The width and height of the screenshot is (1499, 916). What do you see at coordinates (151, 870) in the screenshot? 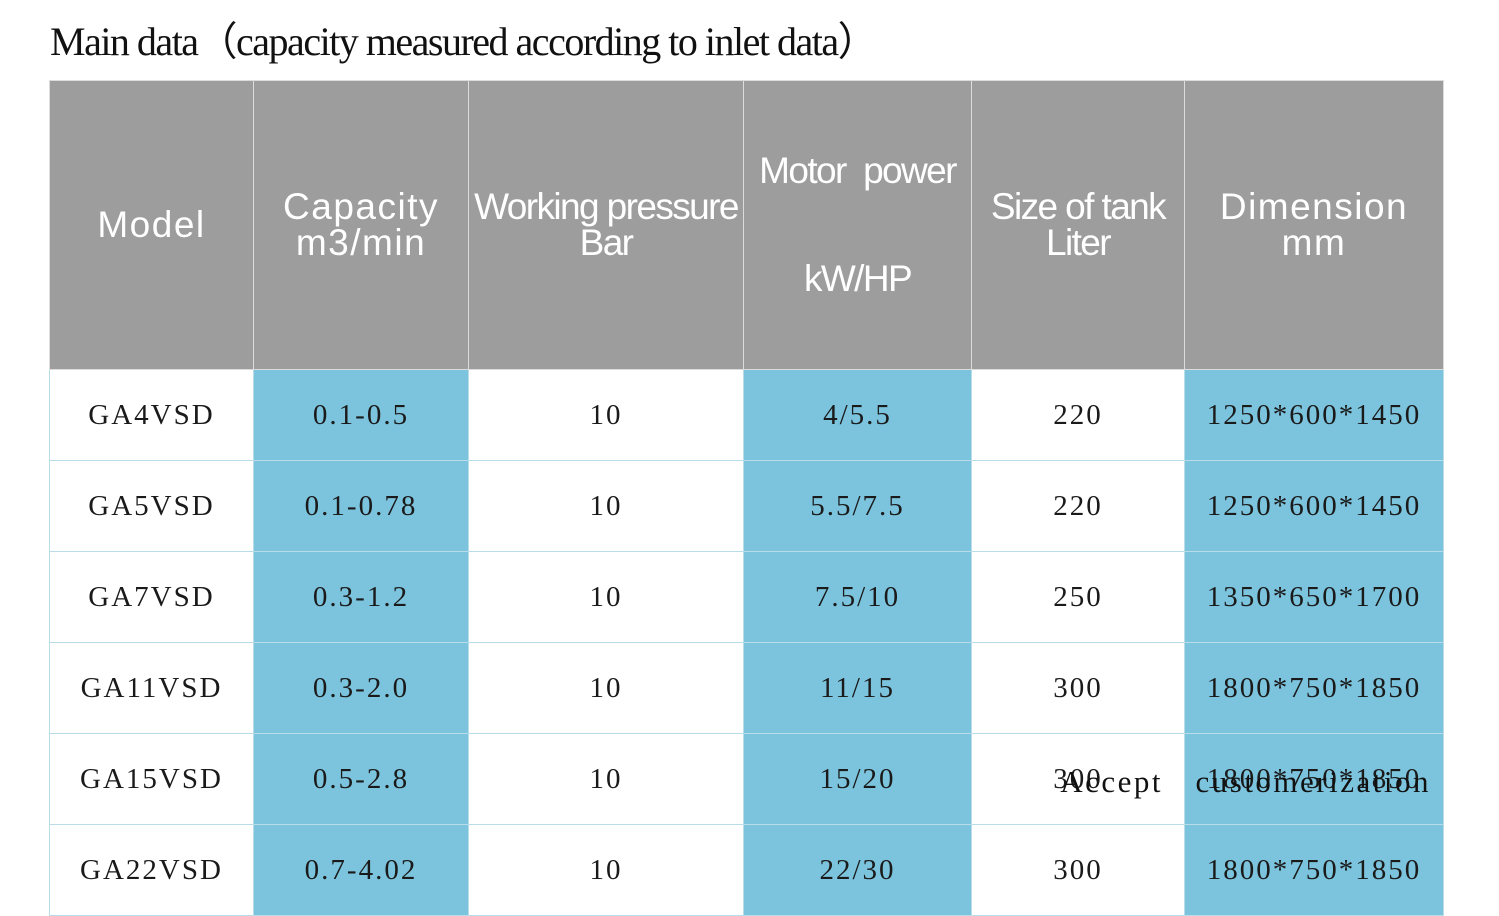
I see `cell-model: GA22VSD` at bounding box center [151, 870].